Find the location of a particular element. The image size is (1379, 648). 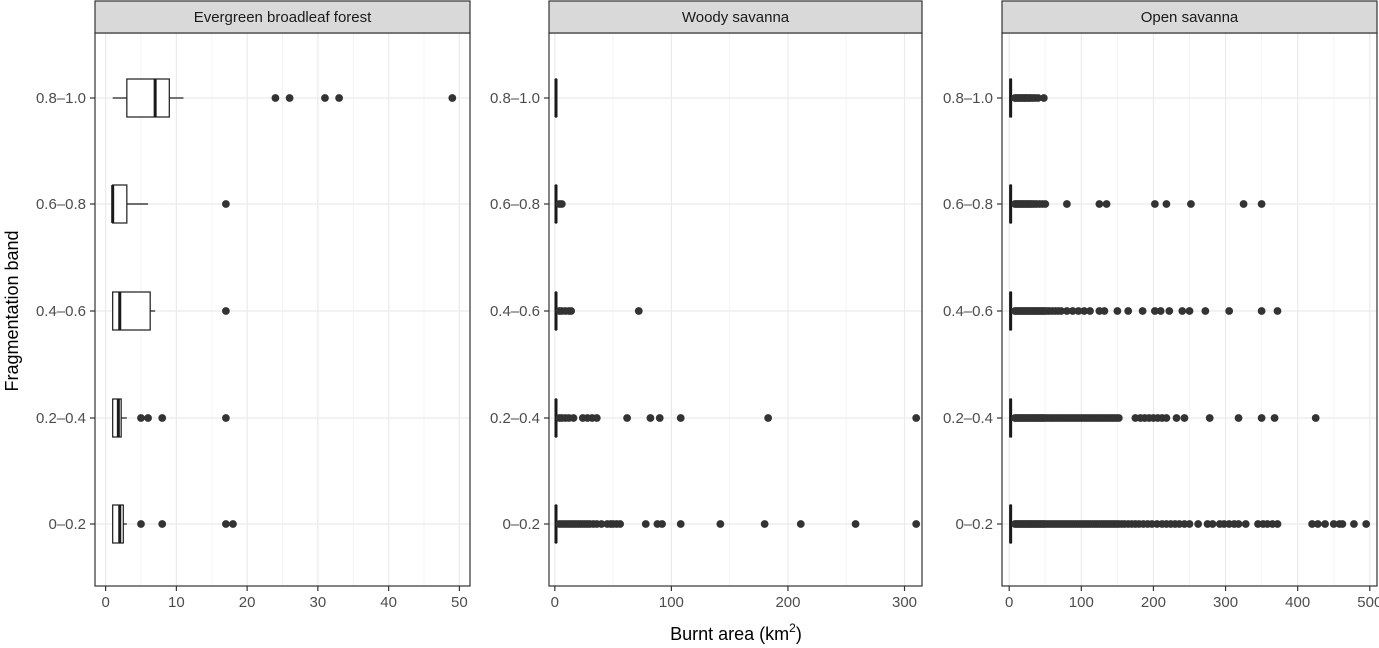

x-axis-title: Burnt area (km2) is located at coordinates (736, 632).